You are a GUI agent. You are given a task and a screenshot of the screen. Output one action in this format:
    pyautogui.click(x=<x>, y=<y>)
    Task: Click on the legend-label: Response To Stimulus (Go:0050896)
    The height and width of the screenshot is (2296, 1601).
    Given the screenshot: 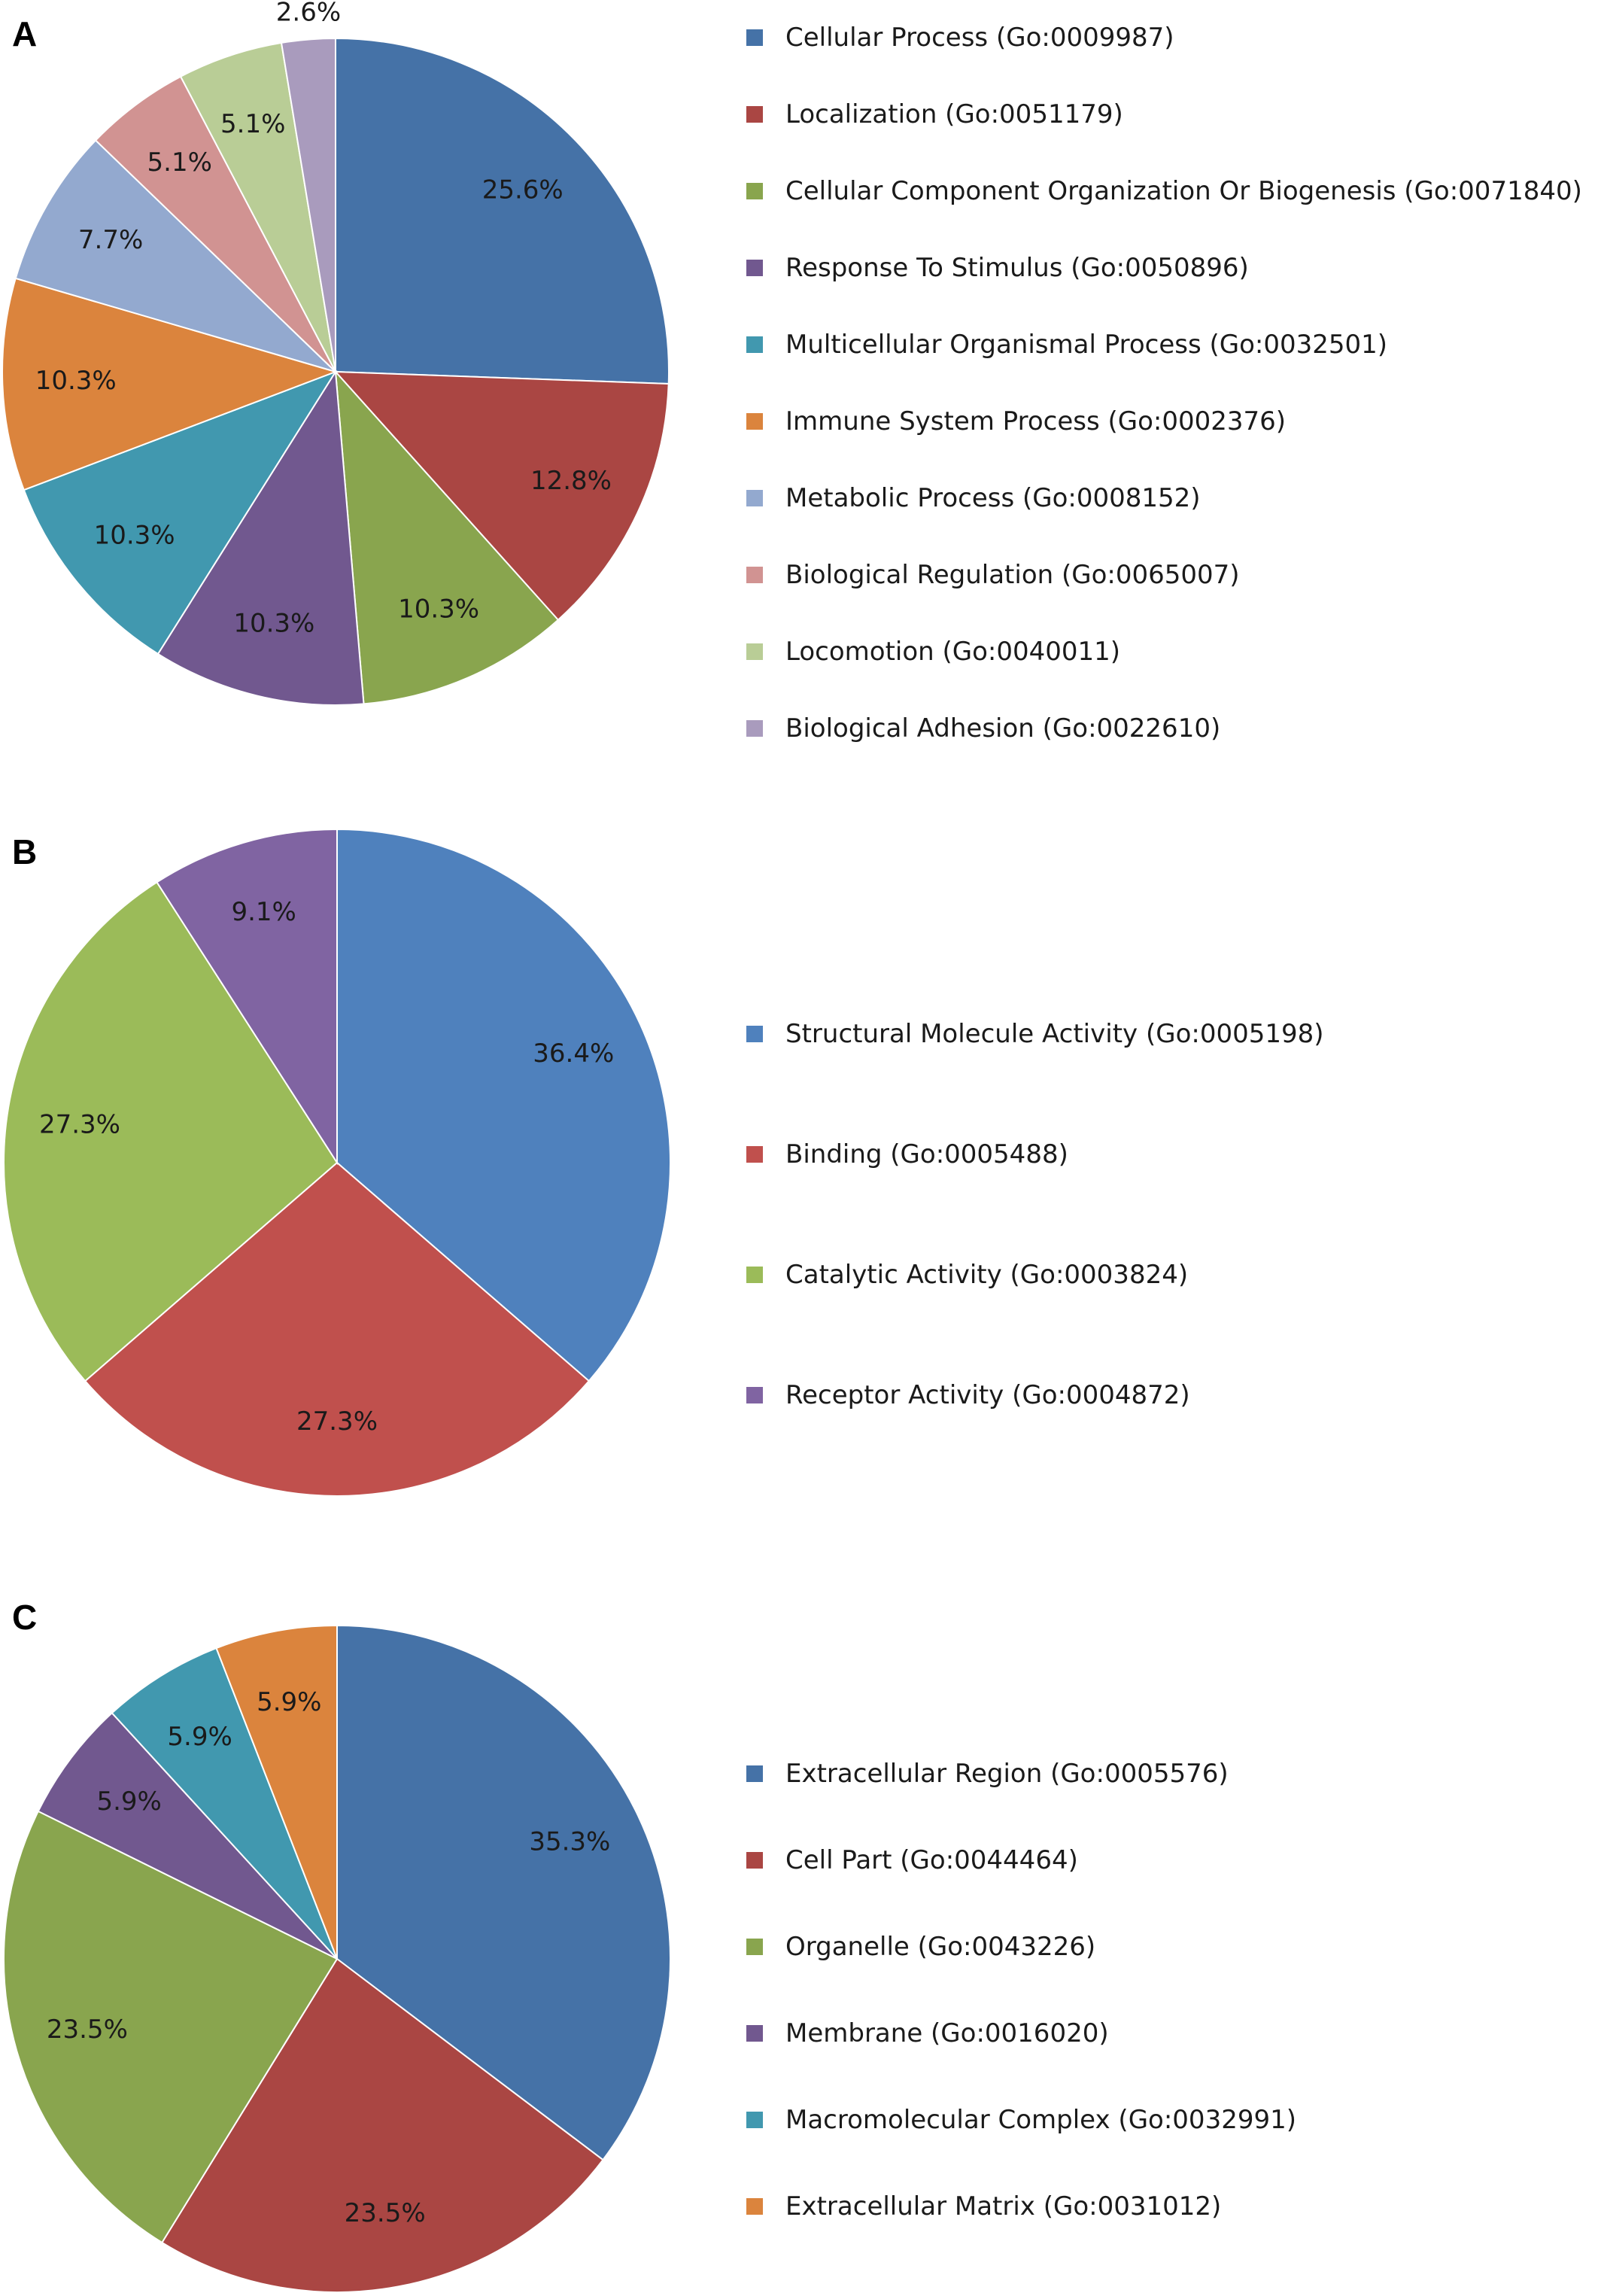 What is the action you would take?
    pyautogui.click(x=1017, y=268)
    